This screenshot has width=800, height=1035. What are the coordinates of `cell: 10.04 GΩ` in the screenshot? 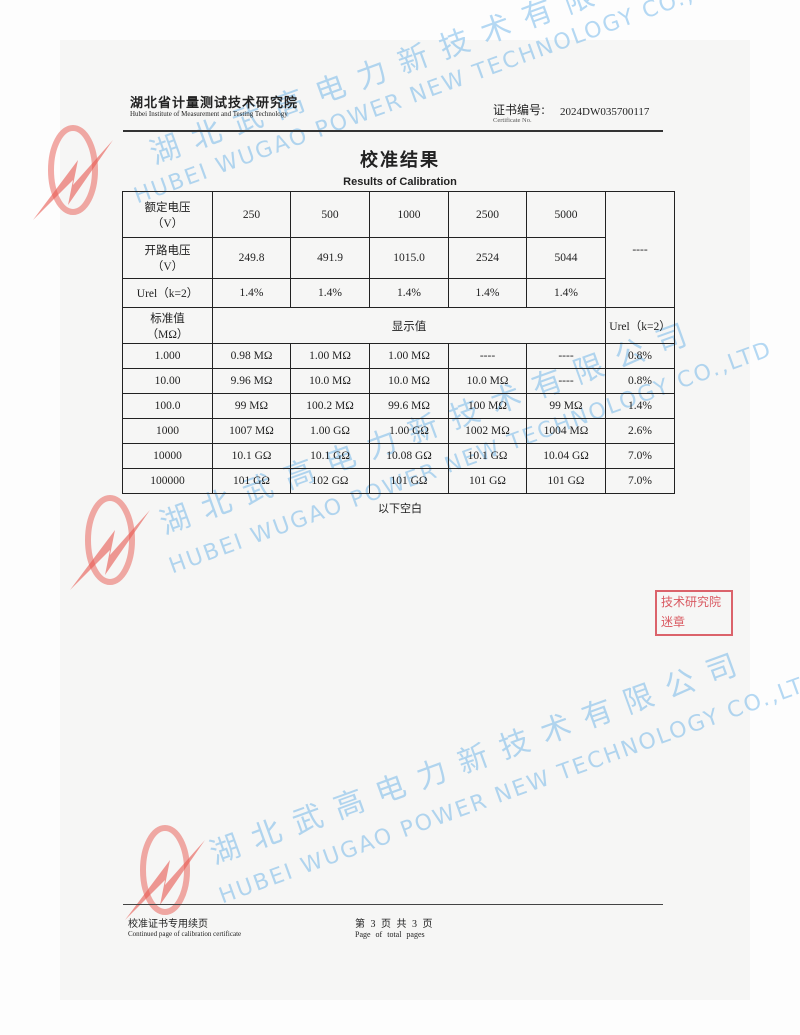 It's located at (566, 456).